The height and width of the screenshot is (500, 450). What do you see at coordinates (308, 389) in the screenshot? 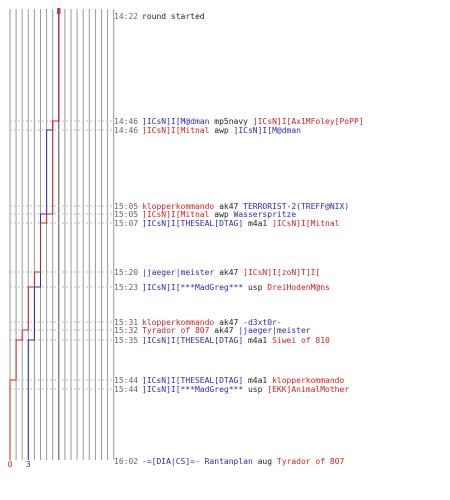
I see `event-team-b-player: [EKK]AnimalMother` at bounding box center [308, 389].